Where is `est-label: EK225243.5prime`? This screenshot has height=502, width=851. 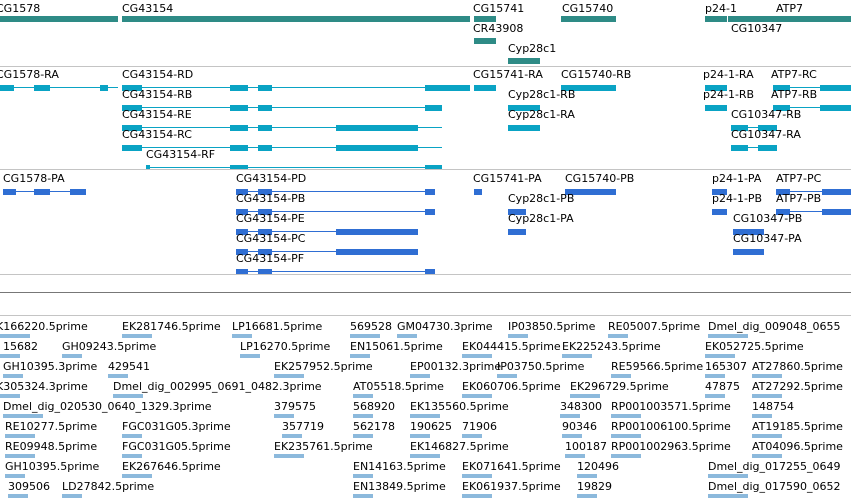 est-label: EK225243.5prime is located at coordinates (611, 346).